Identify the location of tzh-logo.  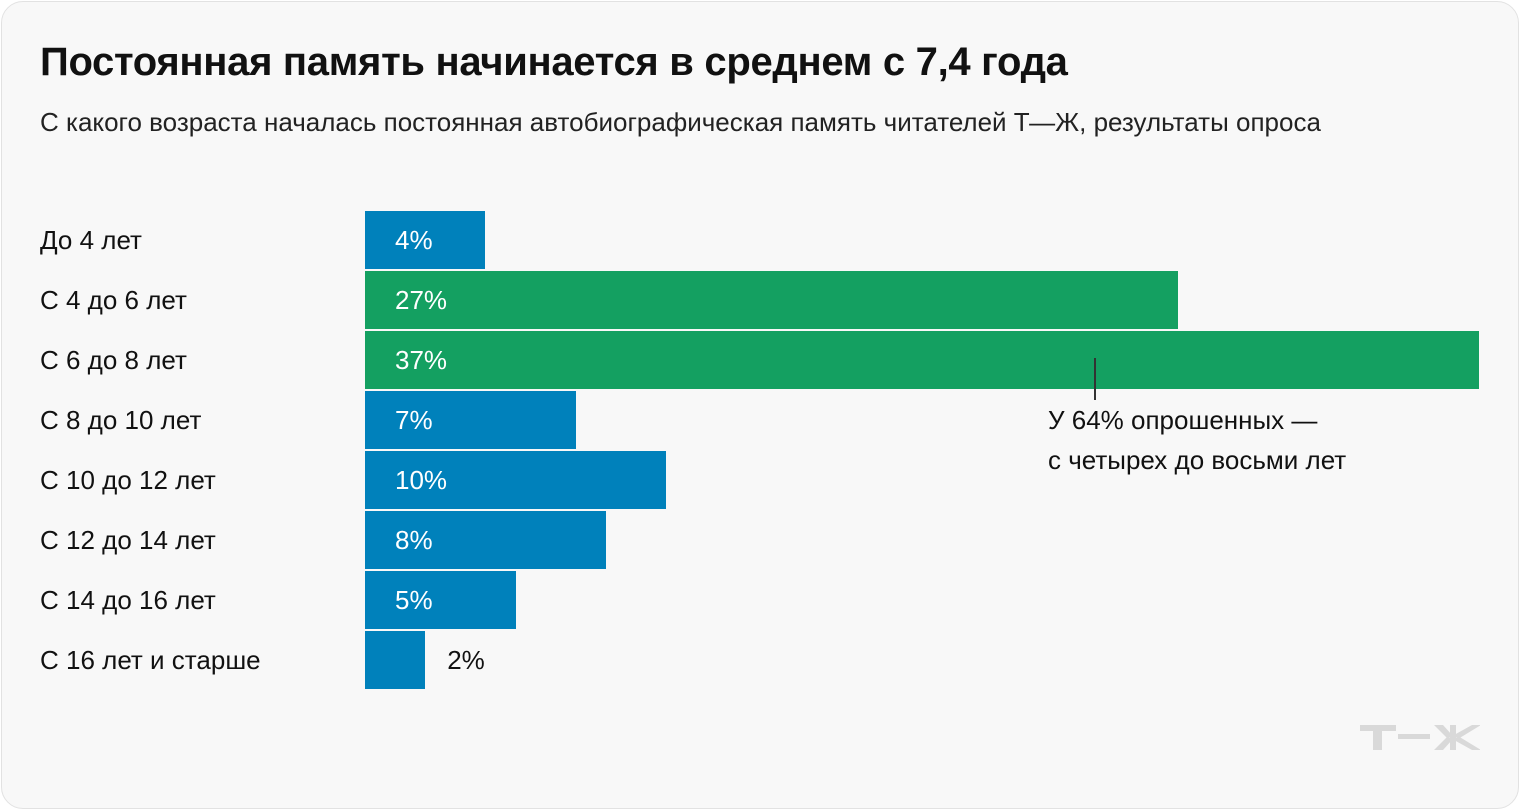
(1420, 737).